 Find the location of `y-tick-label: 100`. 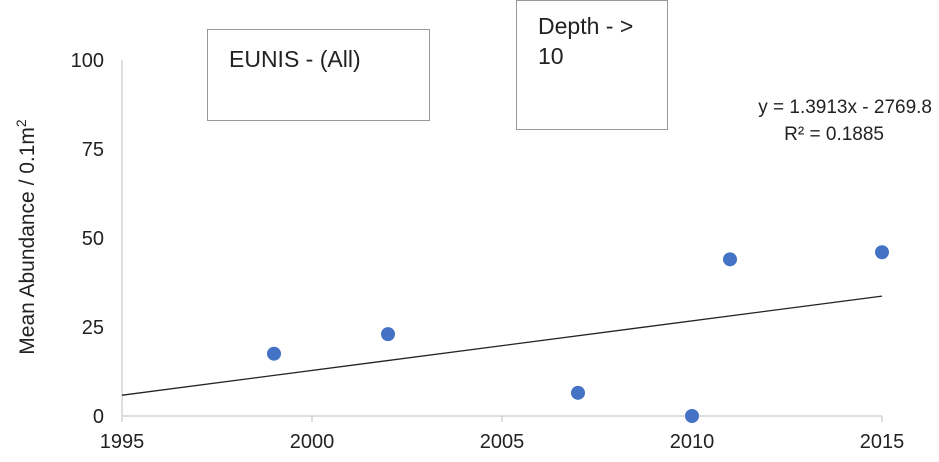

y-tick-label: 100 is located at coordinates (87, 61).